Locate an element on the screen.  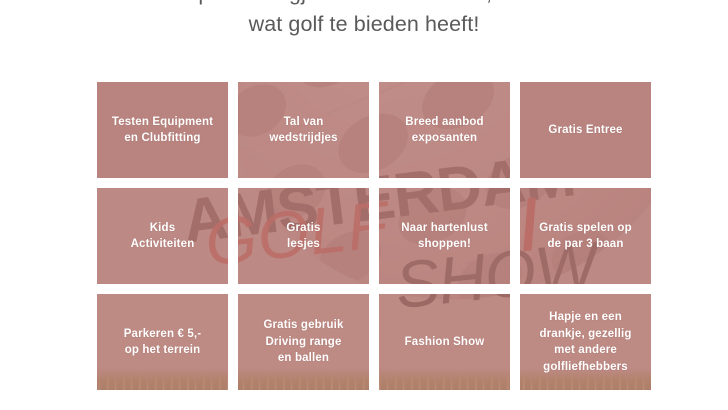
tile-parkeren: AMSTERDAM GOLF SHOW / is located at coordinates (162, 342).